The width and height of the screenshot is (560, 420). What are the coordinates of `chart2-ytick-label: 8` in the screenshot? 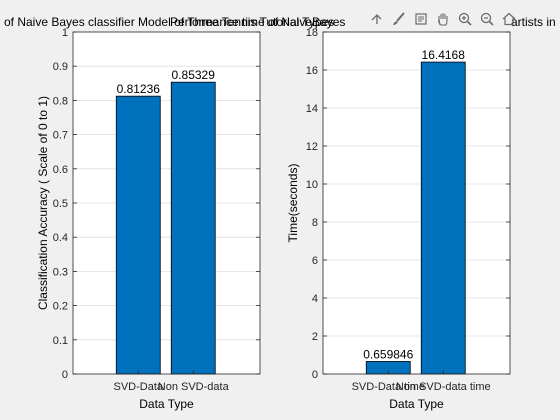 It's located at (315, 223).